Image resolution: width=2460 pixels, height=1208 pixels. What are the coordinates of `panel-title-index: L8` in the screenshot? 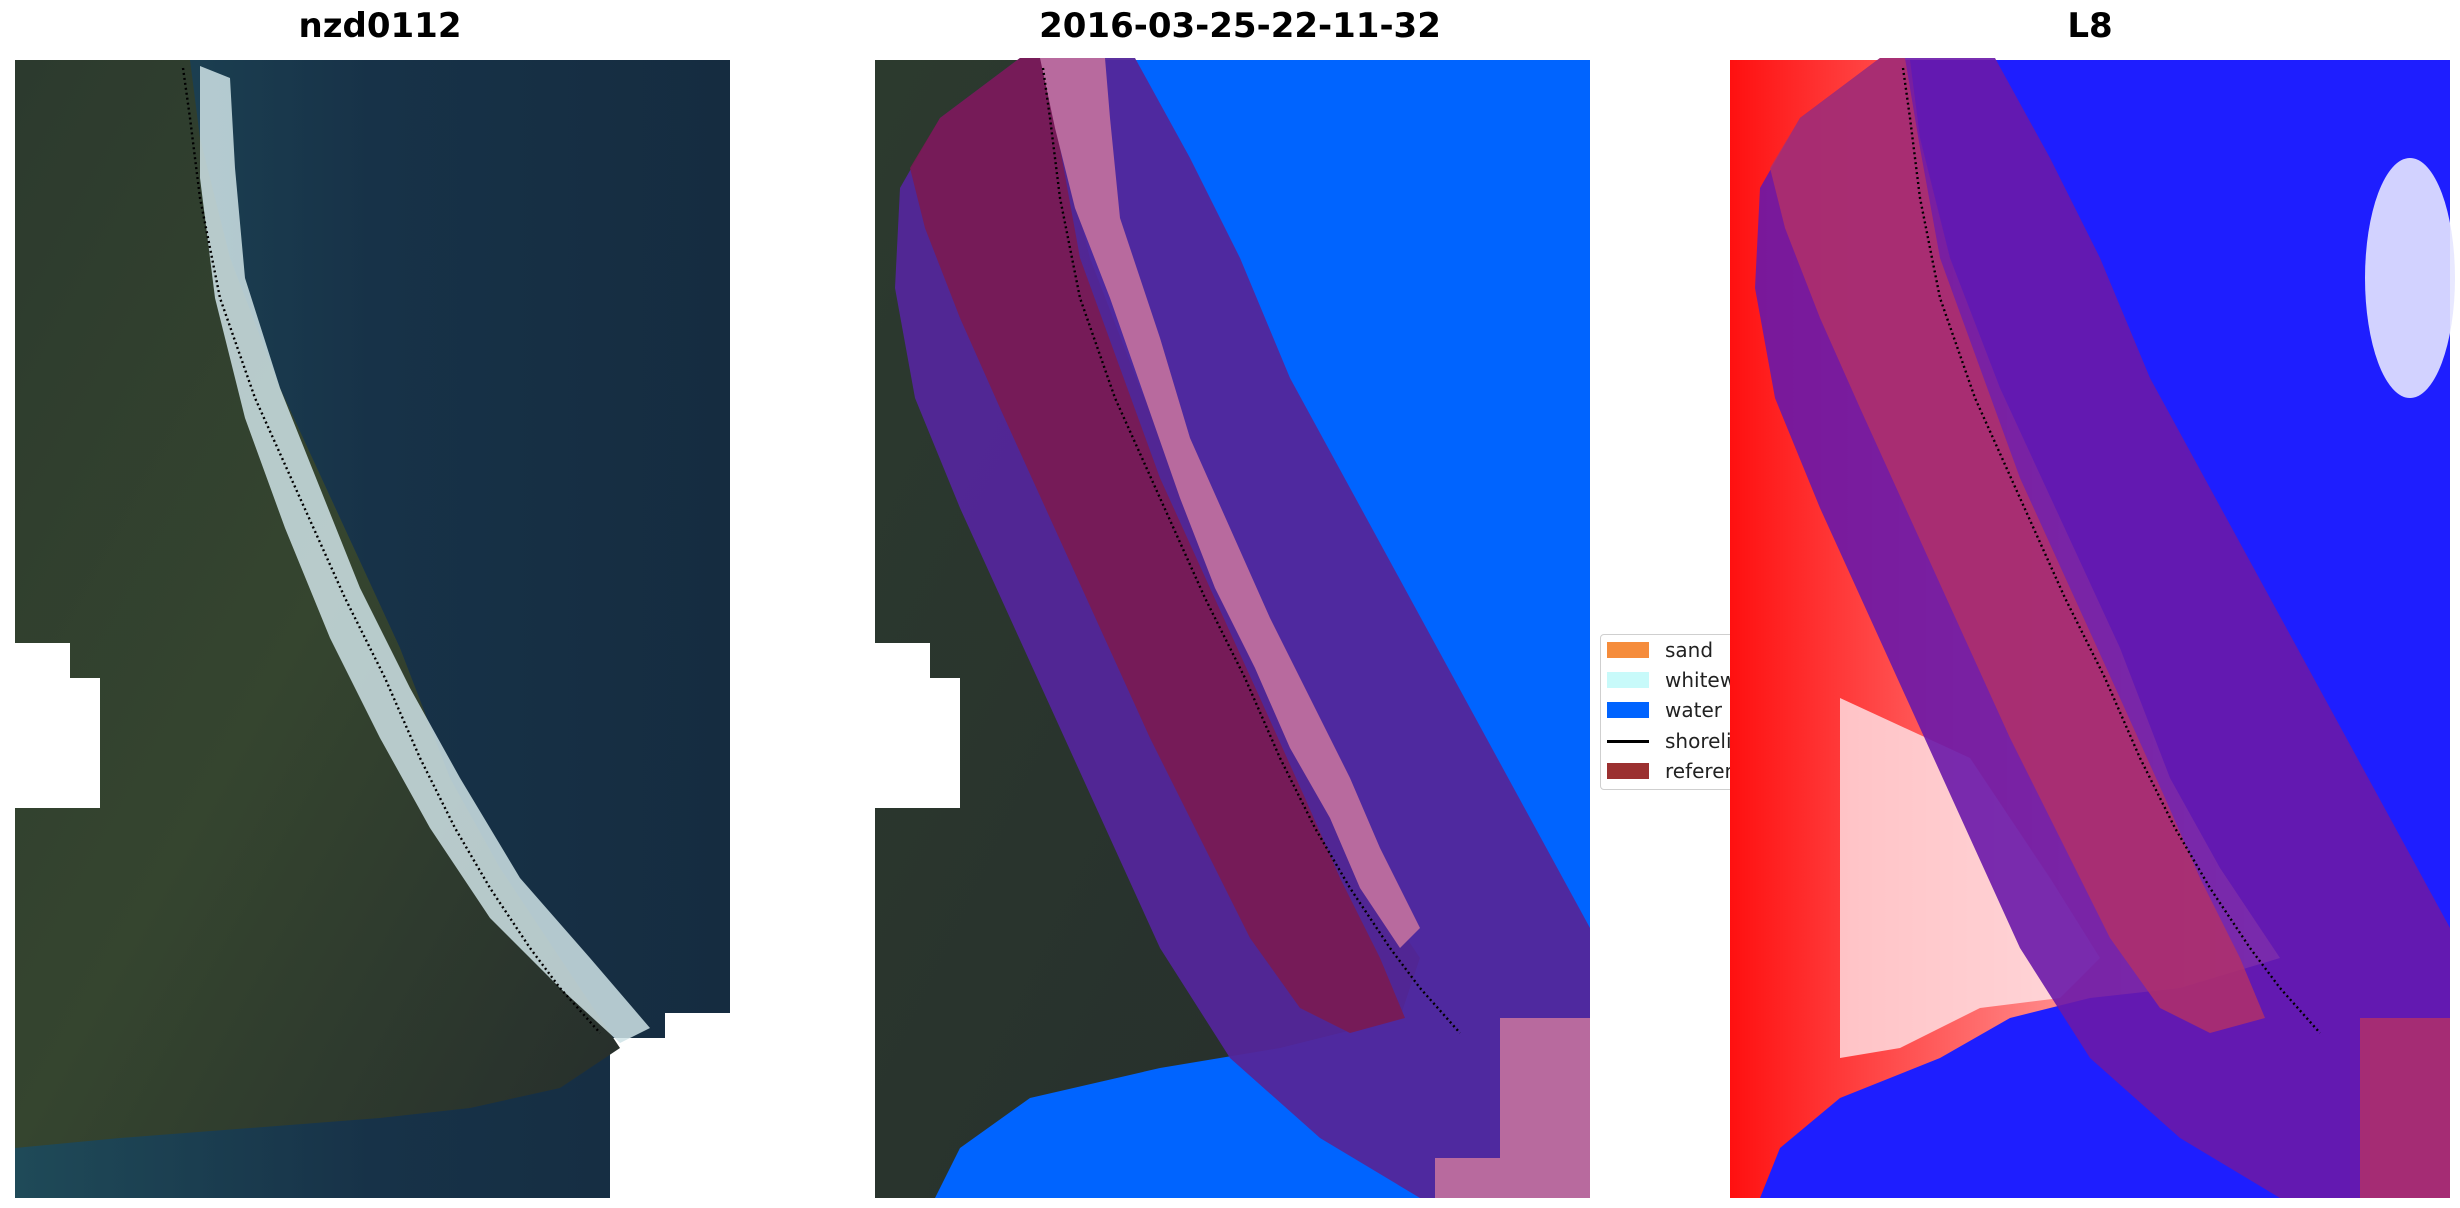 It's located at (2090, 26).